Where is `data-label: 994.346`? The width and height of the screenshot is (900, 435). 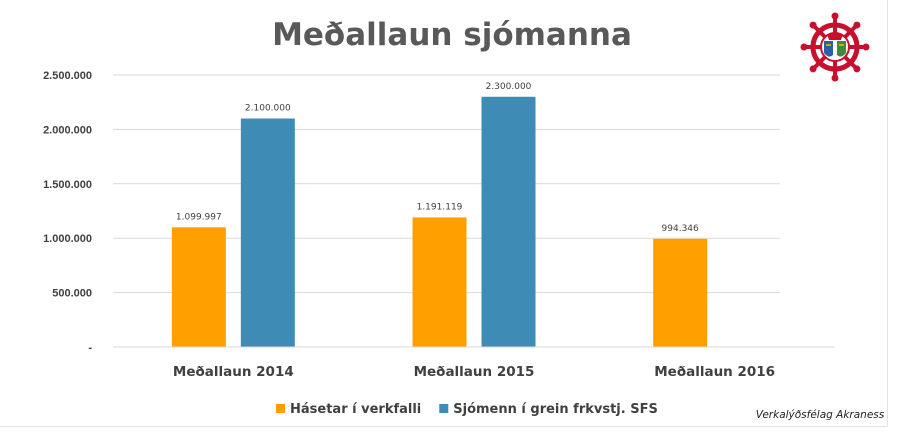
data-label: 994.346 is located at coordinates (680, 229).